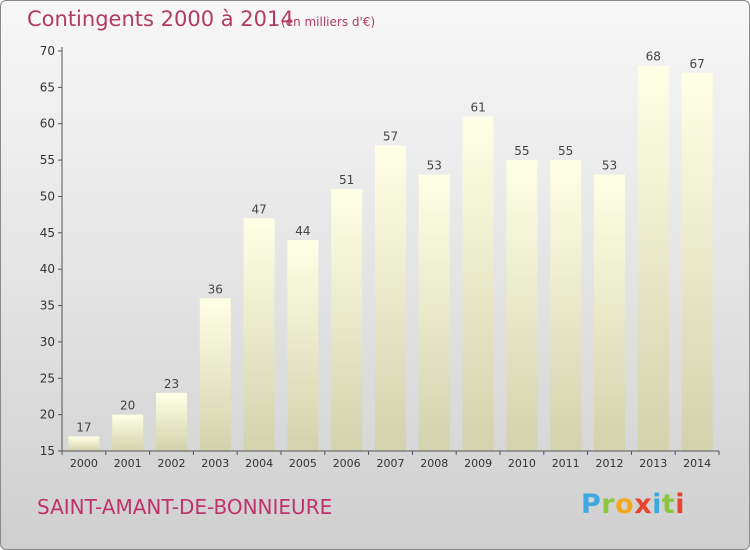  I want to click on bar-2001, so click(128, 432).